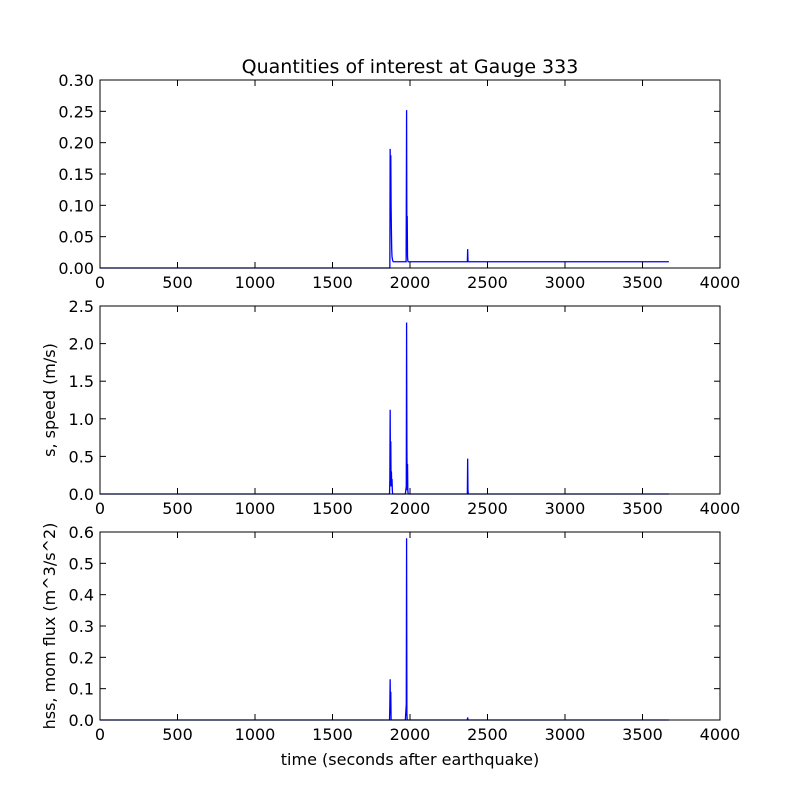  Describe the element at coordinates (81, 344) in the screenshot. I see `y-tick-label: 2.0` at that location.